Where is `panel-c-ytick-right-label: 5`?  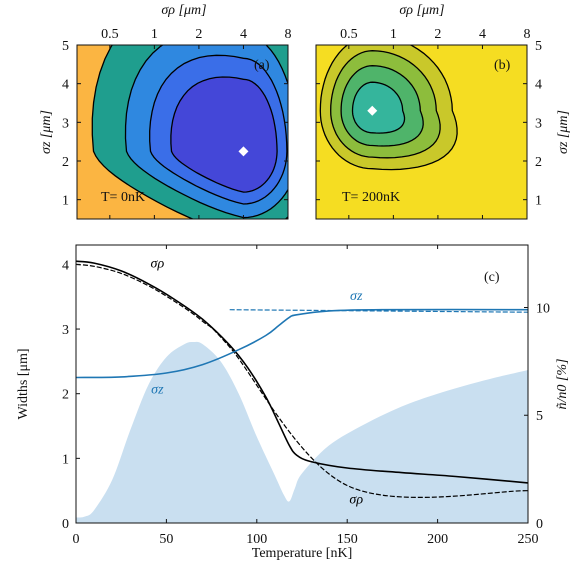 panel-c-ytick-right-label: 5 is located at coordinates (539, 416).